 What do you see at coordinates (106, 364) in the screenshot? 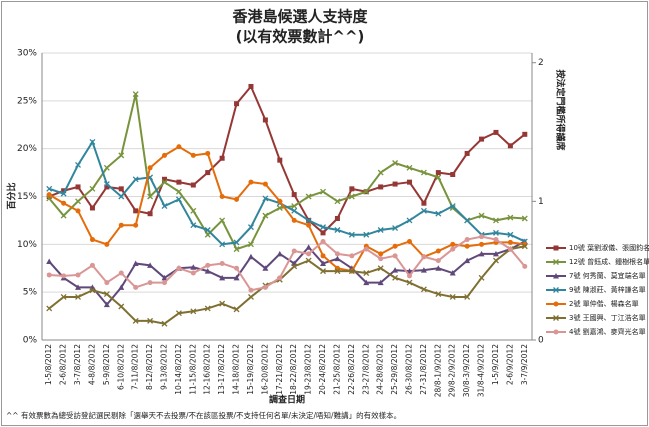
I see `x-tick-label: 5-9/8/2012` at bounding box center [106, 364].